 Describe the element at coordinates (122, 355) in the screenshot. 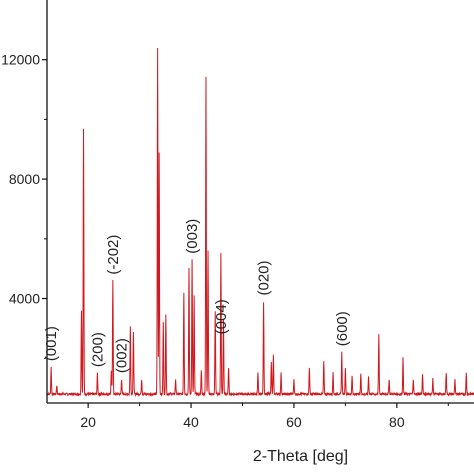

I see `peak-label: (002)` at that location.